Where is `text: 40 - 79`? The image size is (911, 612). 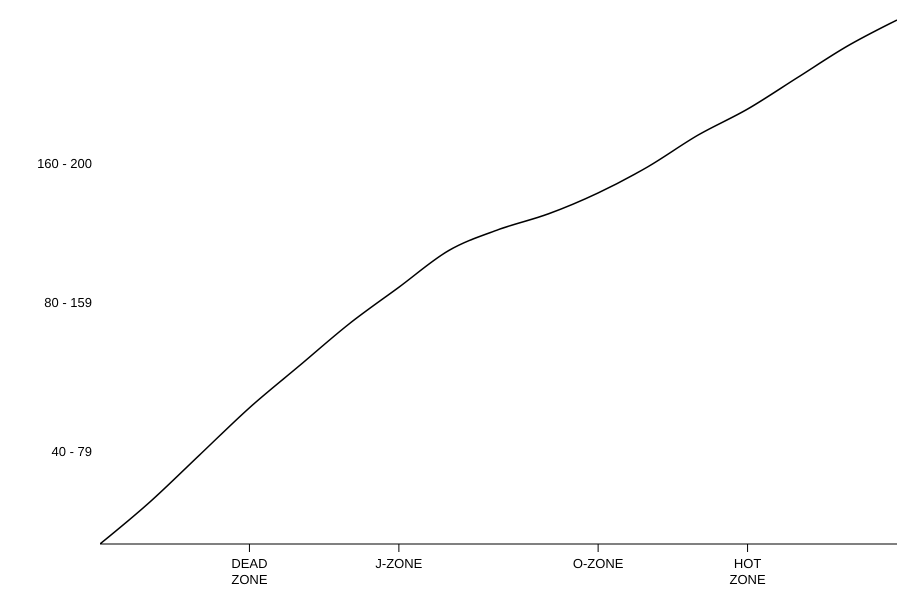
text: 40 - 79 is located at coordinates (71, 452).